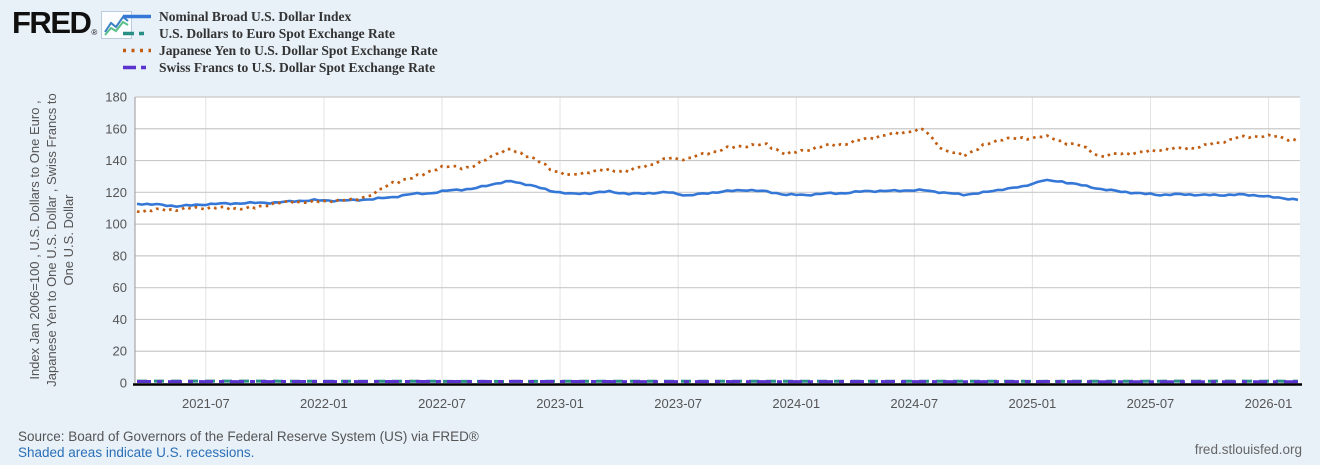 Image resolution: width=1320 pixels, height=465 pixels. What do you see at coordinates (1151, 403) in the screenshot?
I see `x-tick-label: 2025-07` at bounding box center [1151, 403].